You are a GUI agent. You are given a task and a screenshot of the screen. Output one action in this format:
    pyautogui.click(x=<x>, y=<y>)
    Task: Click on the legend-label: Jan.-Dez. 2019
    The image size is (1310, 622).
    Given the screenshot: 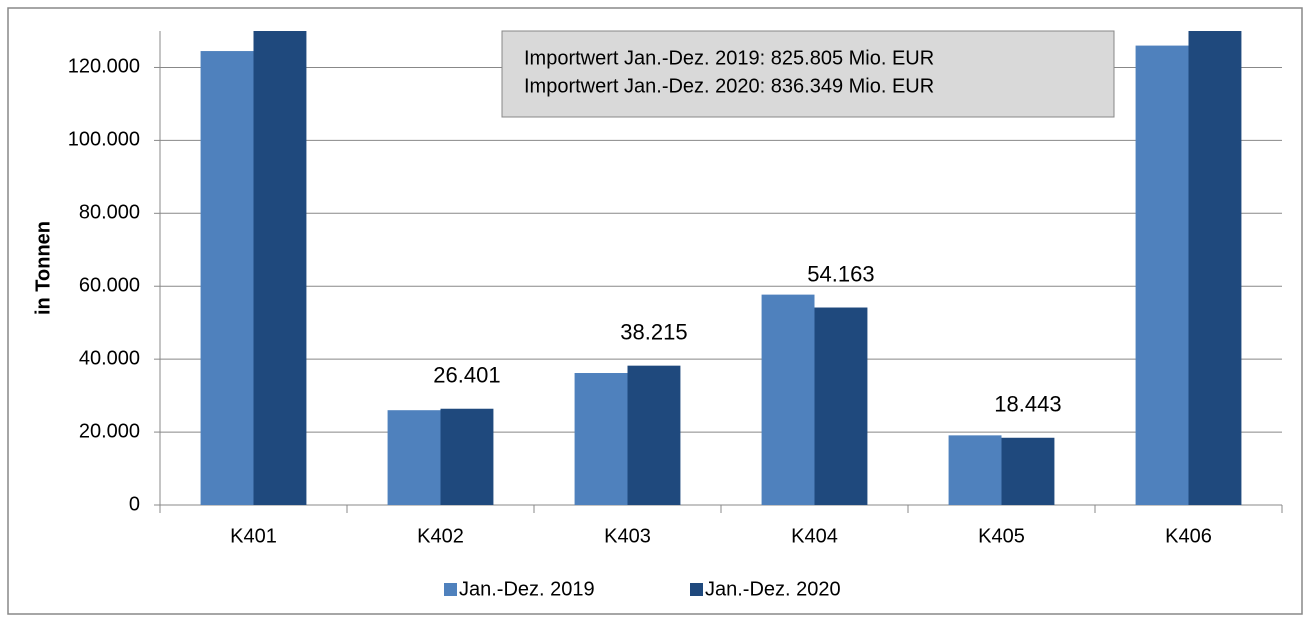 What is the action you would take?
    pyautogui.click(x=527, y=589)
    